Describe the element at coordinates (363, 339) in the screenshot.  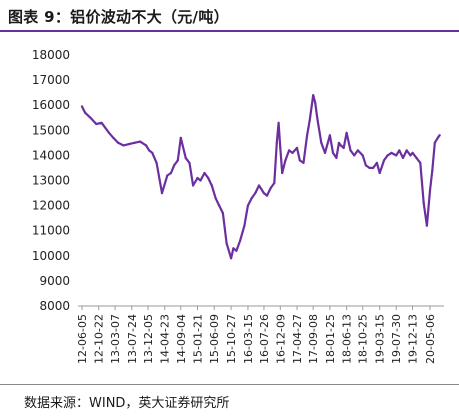
I see `x-tick-label: 18-10-25` at that location.